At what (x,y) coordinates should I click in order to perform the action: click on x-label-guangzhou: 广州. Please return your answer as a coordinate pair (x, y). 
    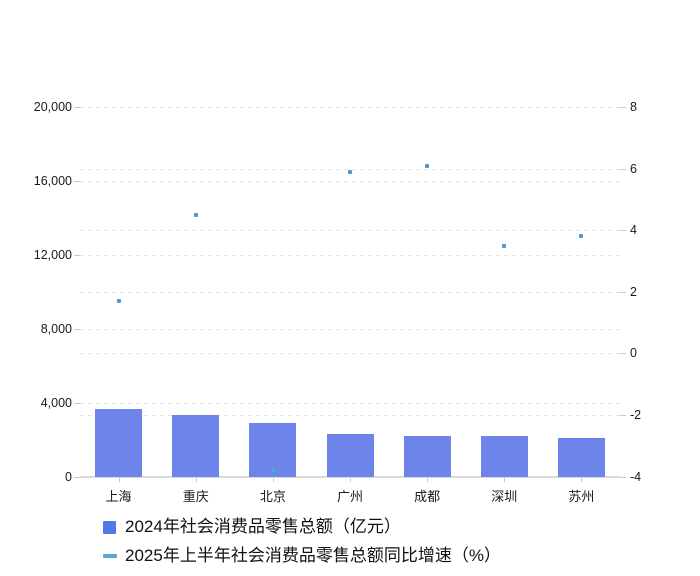
    Looking at the image, I should click on (349, 496).